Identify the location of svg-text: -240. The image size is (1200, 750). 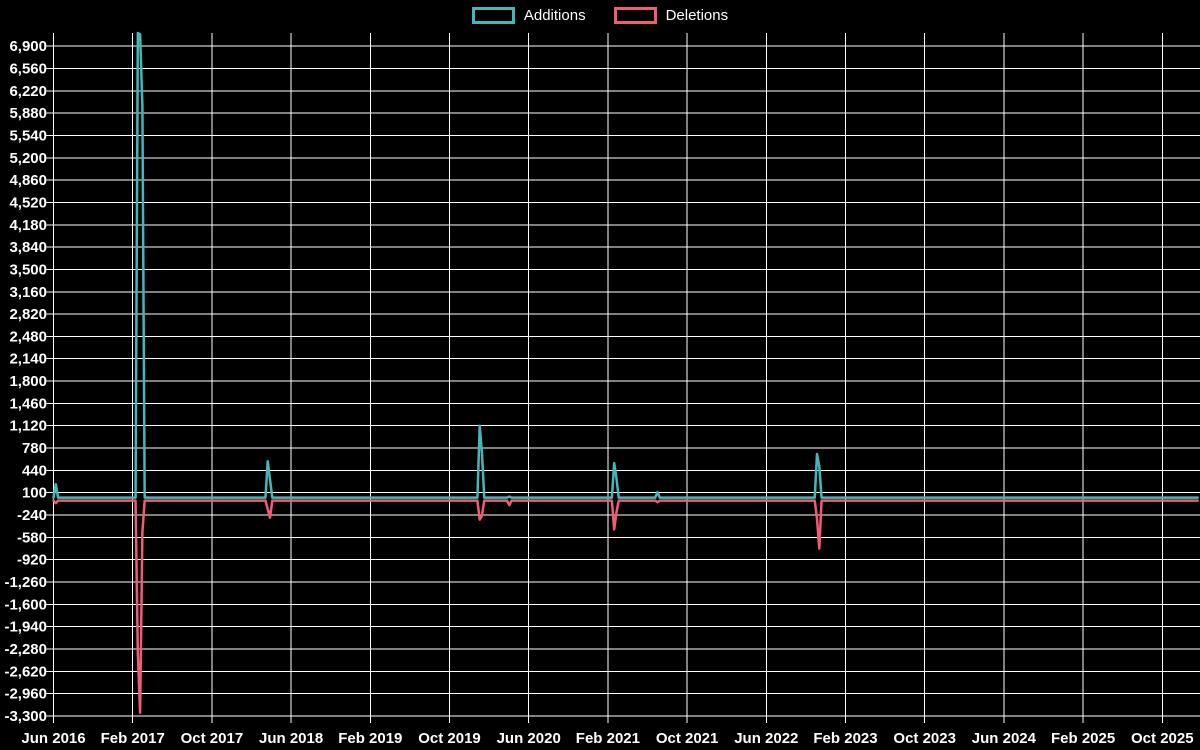
(32, 515).